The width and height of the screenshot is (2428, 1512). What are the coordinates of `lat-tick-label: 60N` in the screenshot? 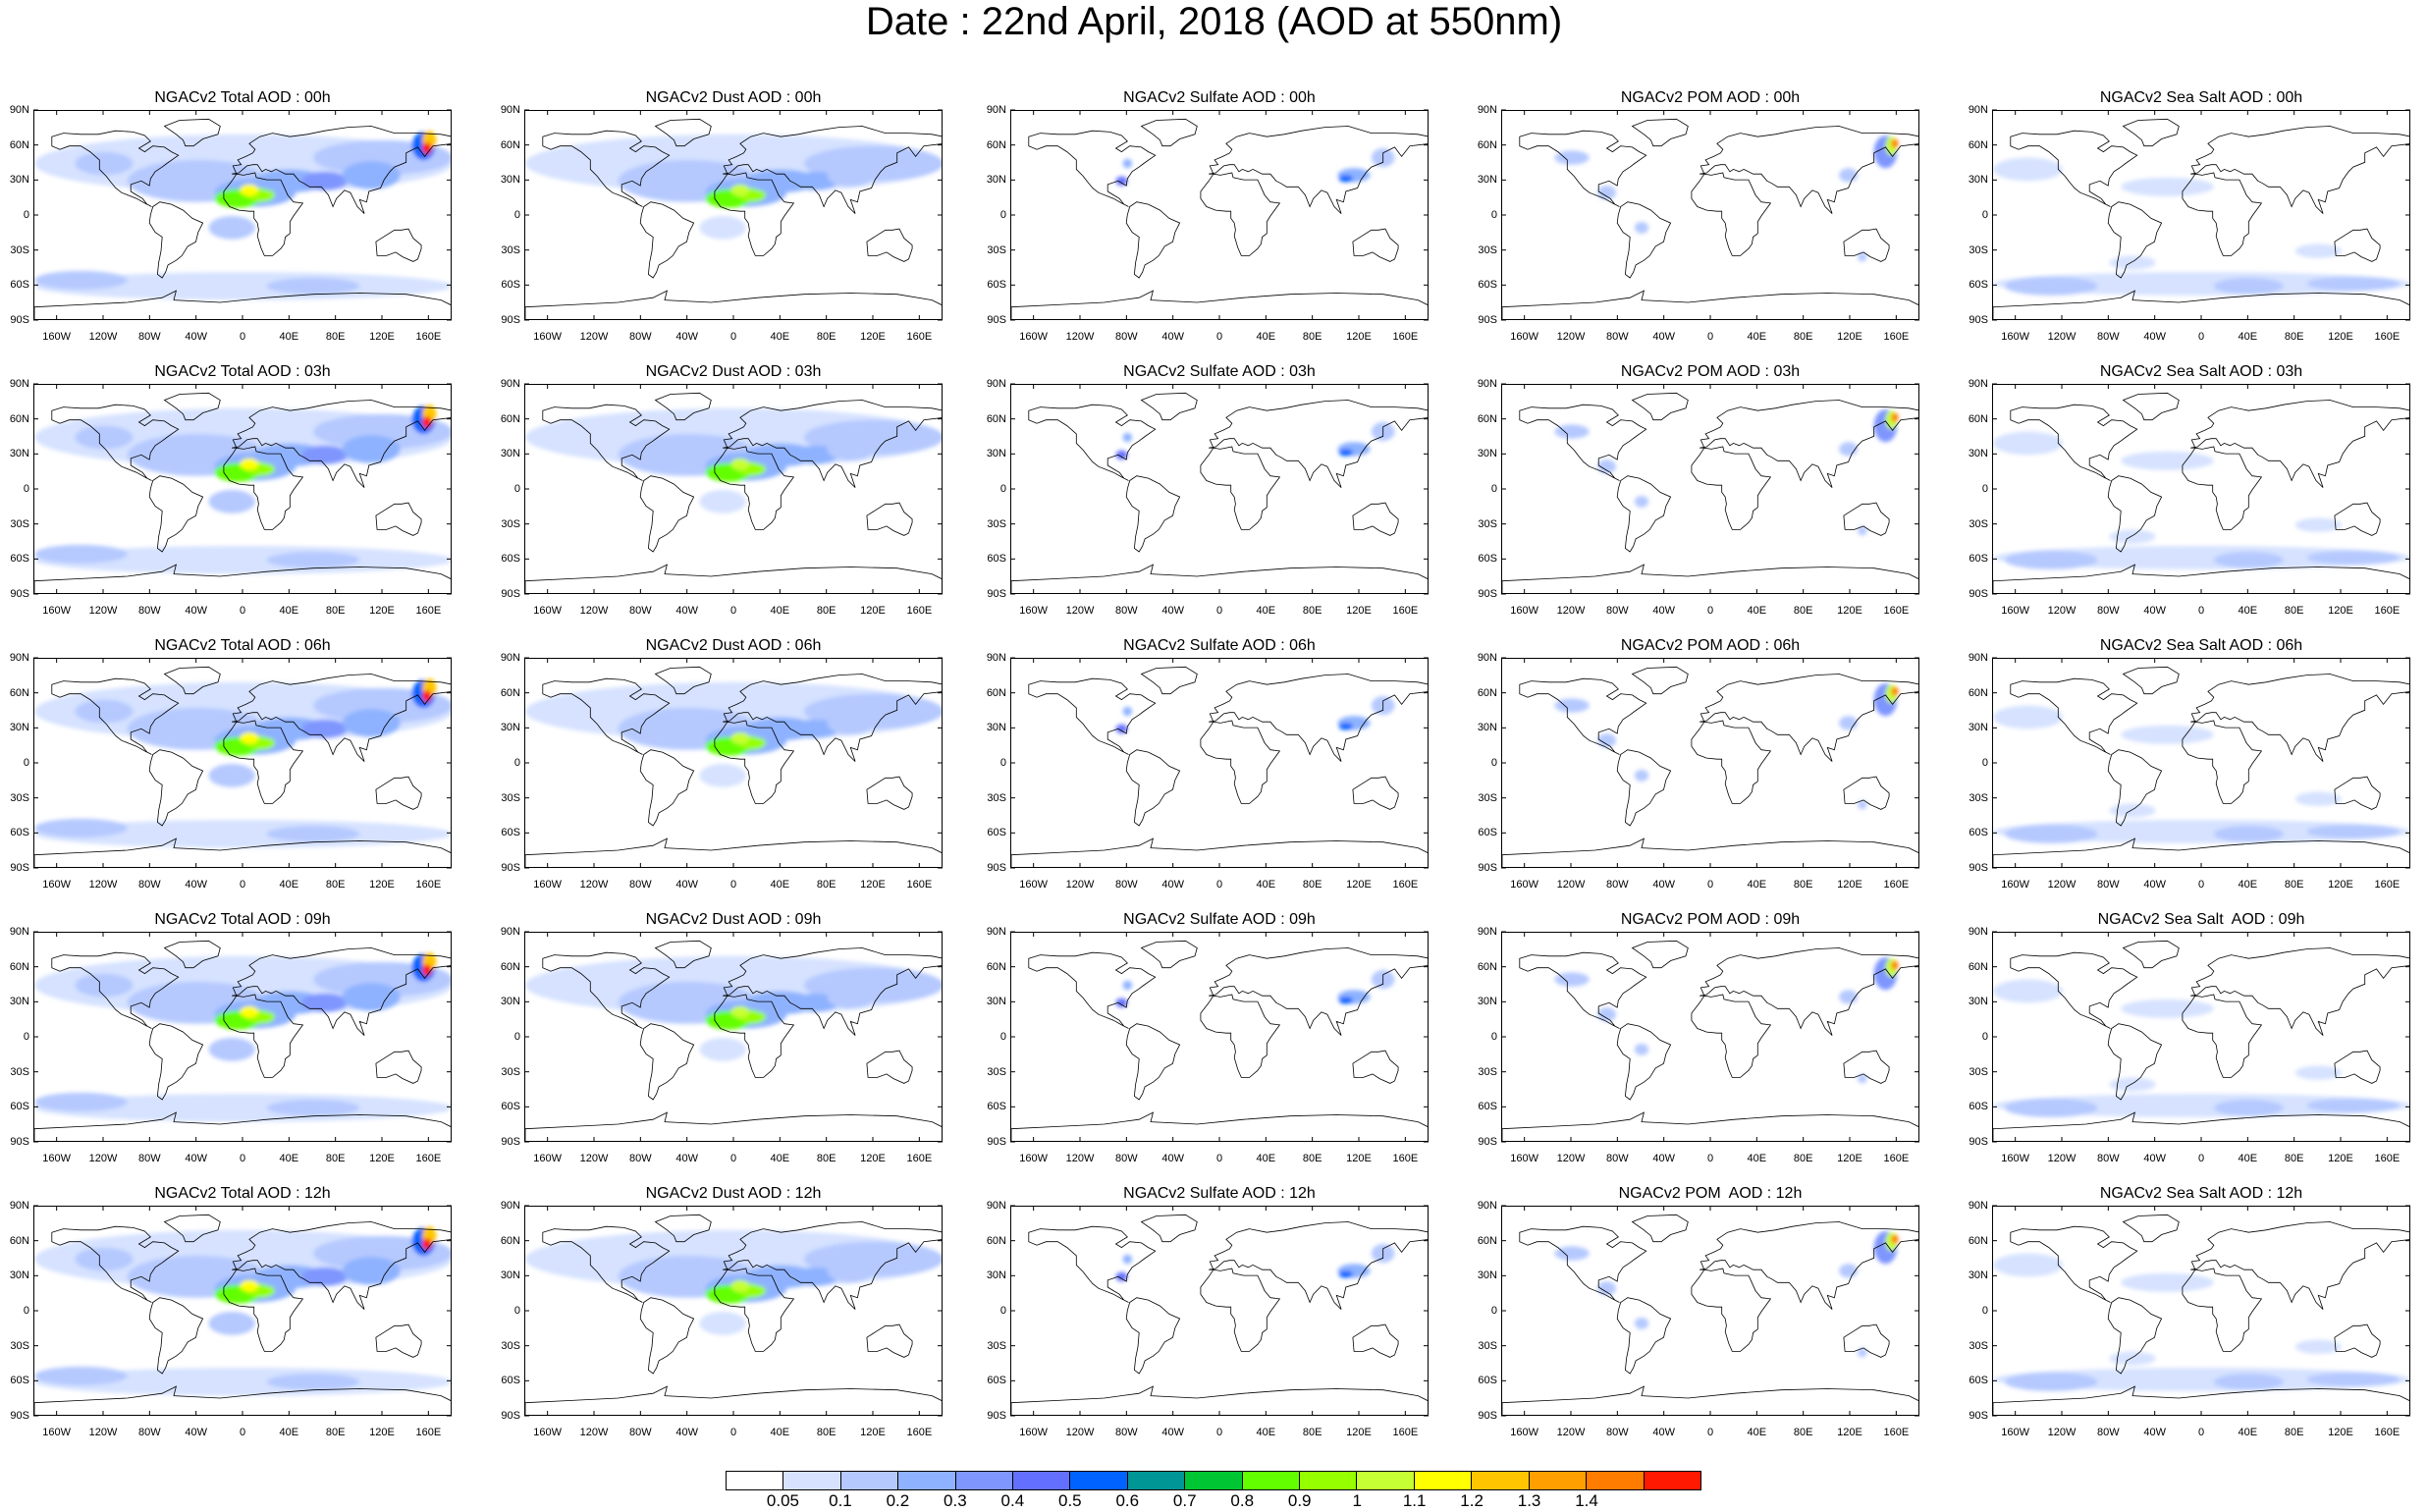 It's located at (1487, 1241).